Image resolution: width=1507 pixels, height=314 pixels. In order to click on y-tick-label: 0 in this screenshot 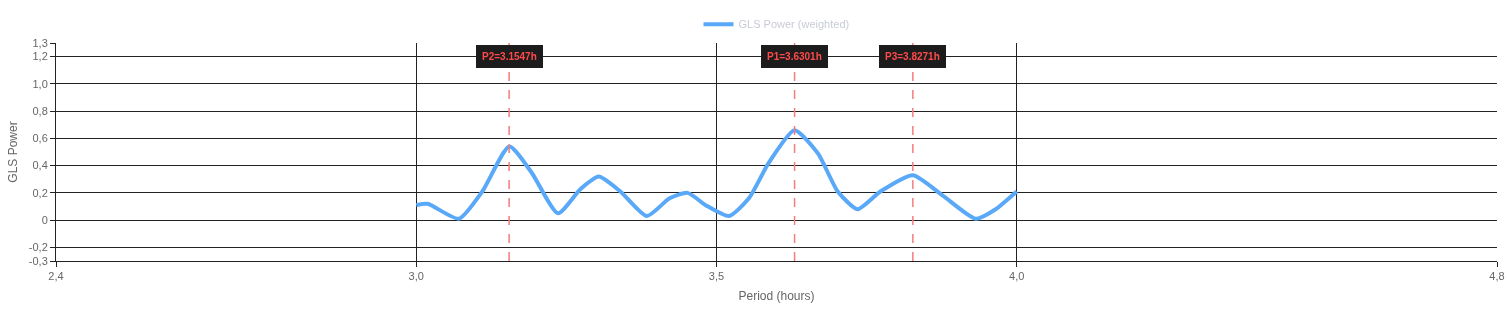, I will do `click(44, 219)`.